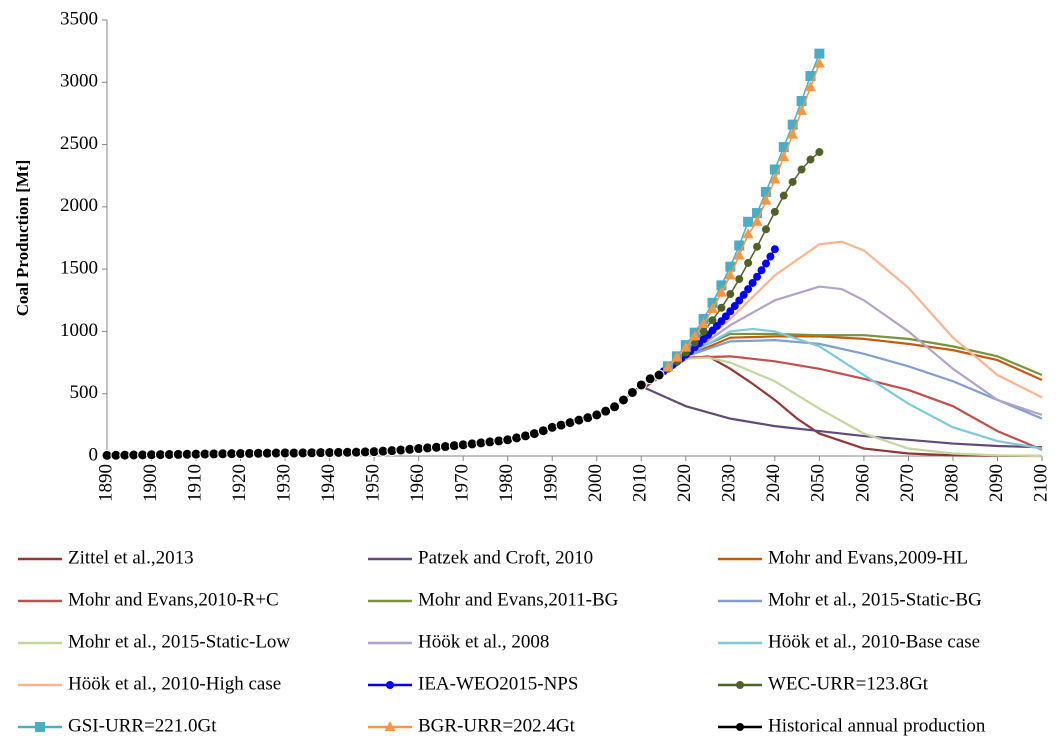 This screenshot has width=1058, height=748. What do you see at coordinates (595, 483) in the screenshot?
I see `x-tick-label: 2000` at bounding box center [595, 483].